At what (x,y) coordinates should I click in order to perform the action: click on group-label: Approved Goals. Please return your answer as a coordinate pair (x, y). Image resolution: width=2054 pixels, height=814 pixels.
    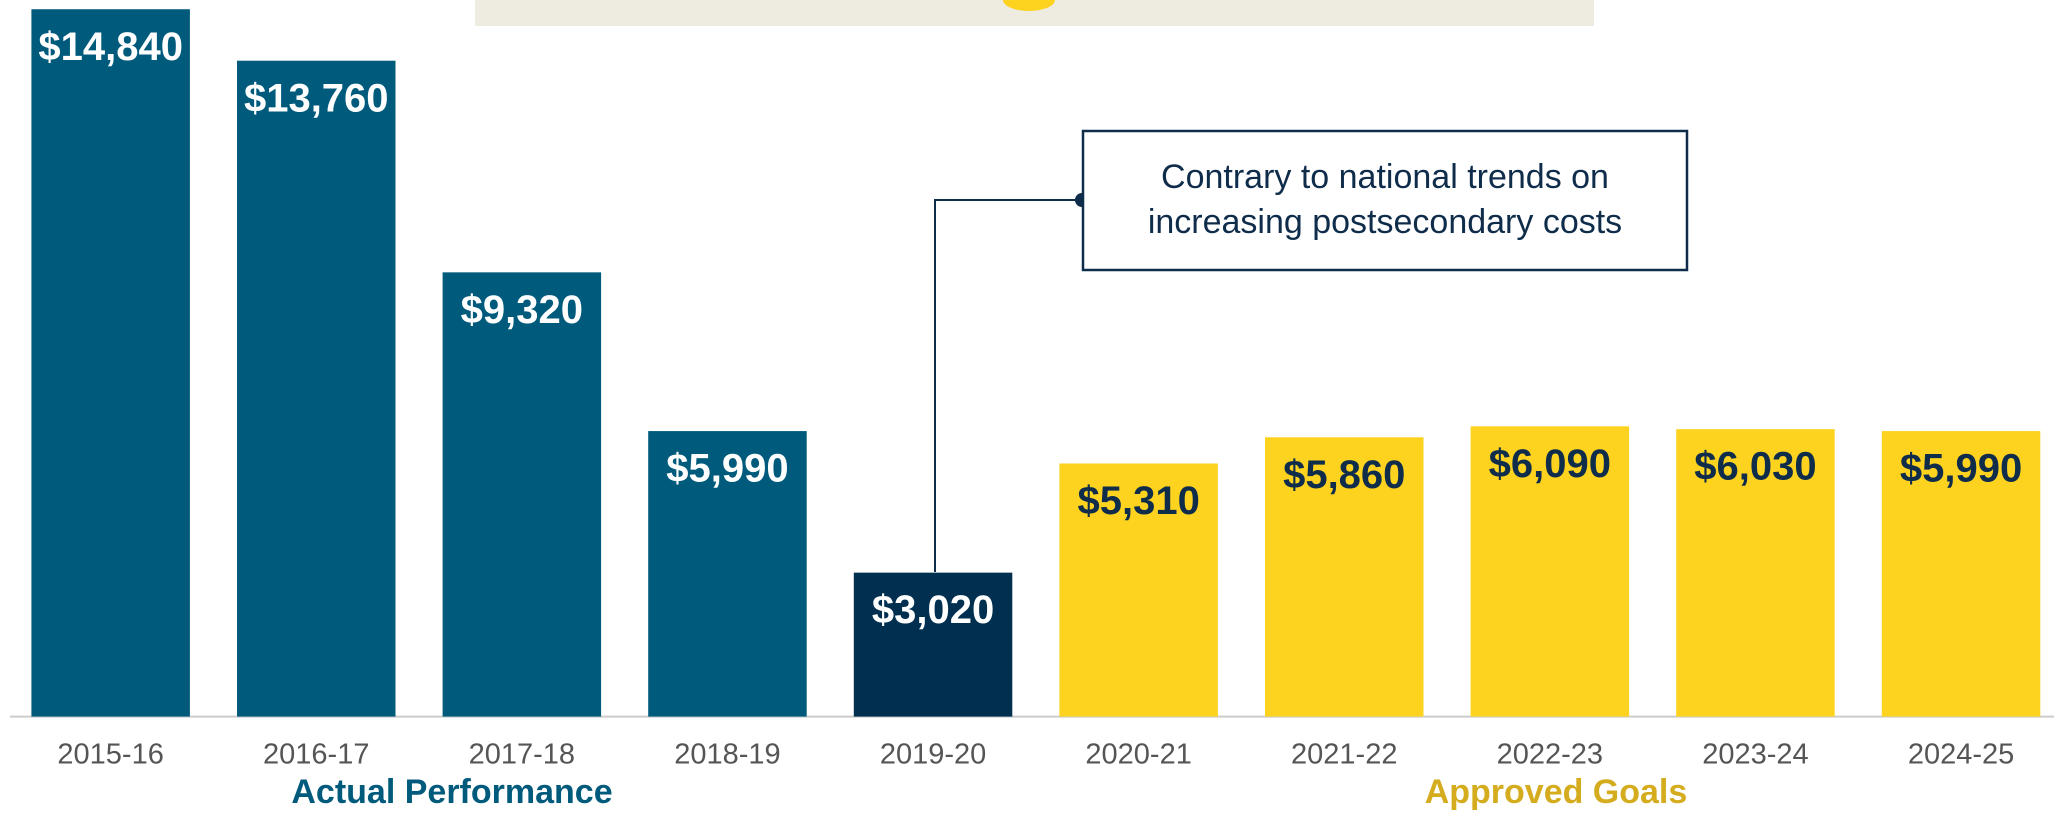
    Looking at the image, I should click on (1556, 792).